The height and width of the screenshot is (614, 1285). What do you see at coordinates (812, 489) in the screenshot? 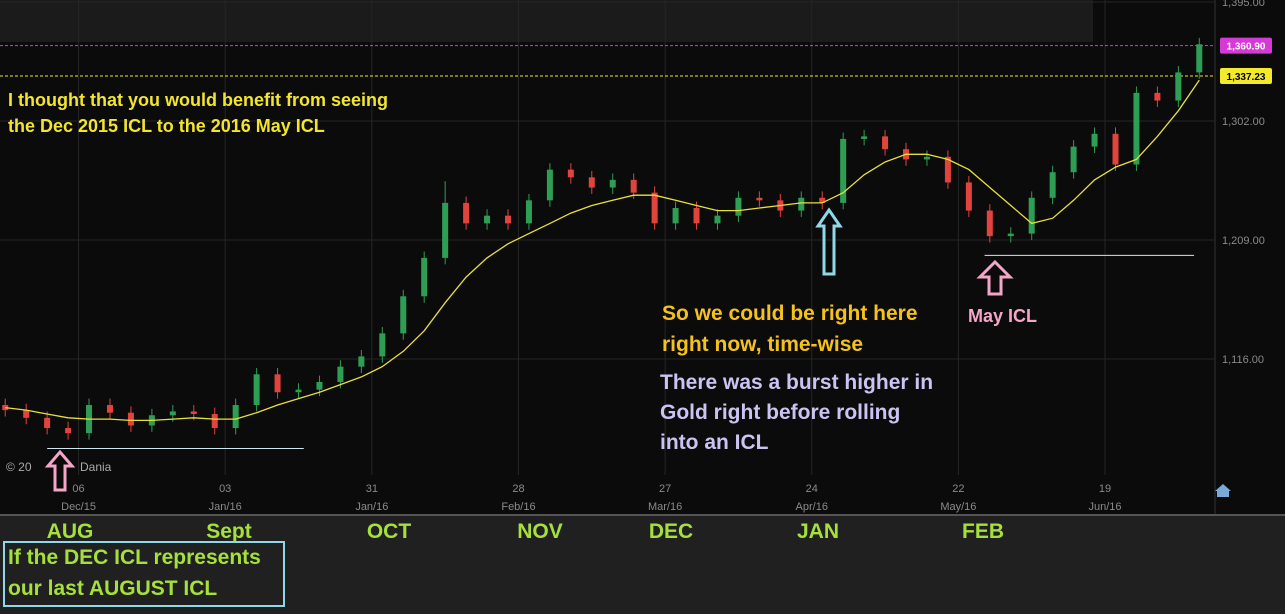
I see `x-tick-label: 24` at bounding box center [812, 489].